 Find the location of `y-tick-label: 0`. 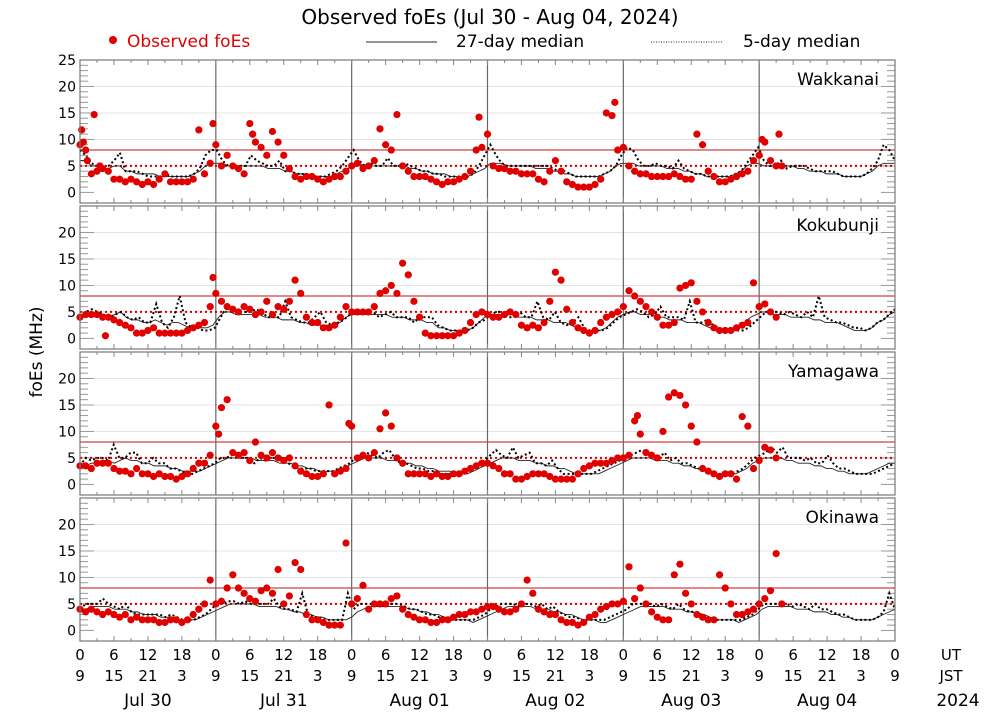

y-tick-label: 0 is located at coordinates (71, 339).